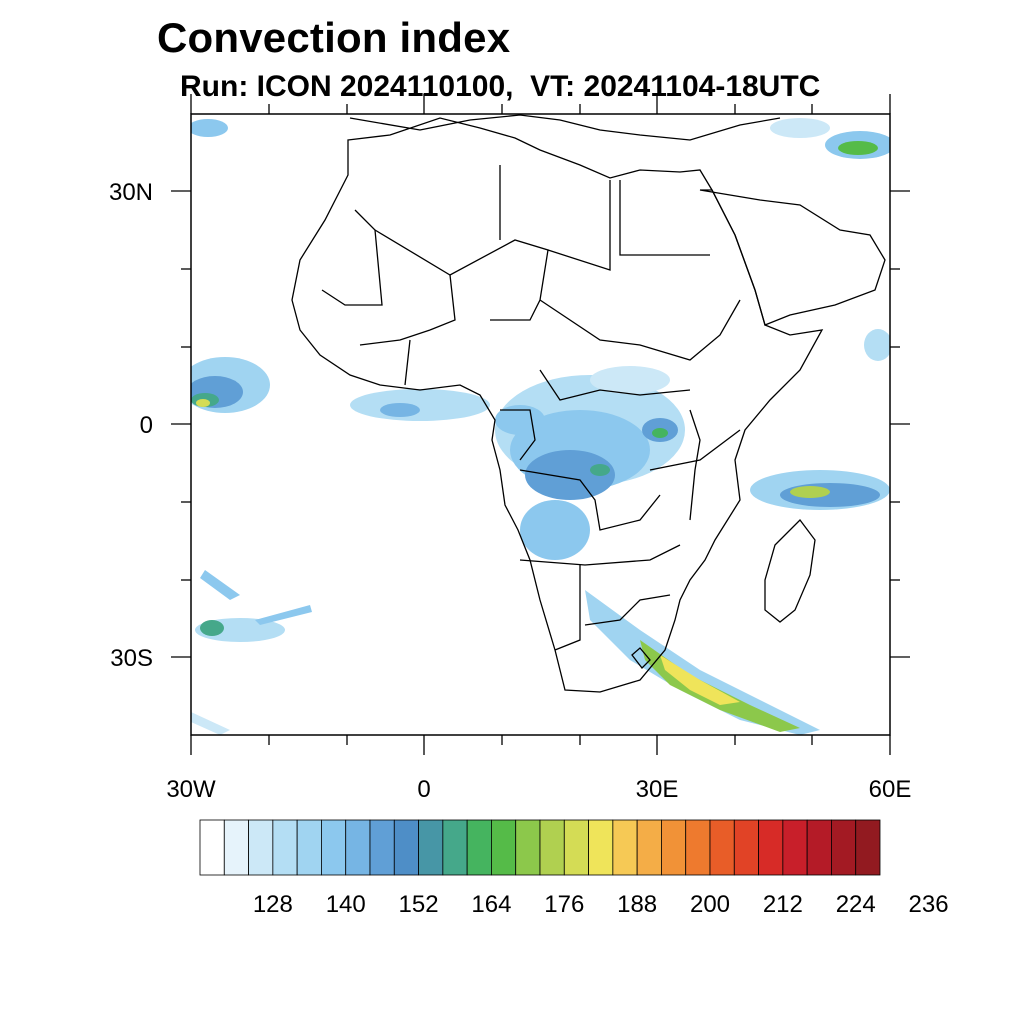 This screenshot has height=1024, width=1024. What do you see at coordinates (929, 904) in the screenshot?
I see `colorbar-label: 236` at bounding box center [929, 904].